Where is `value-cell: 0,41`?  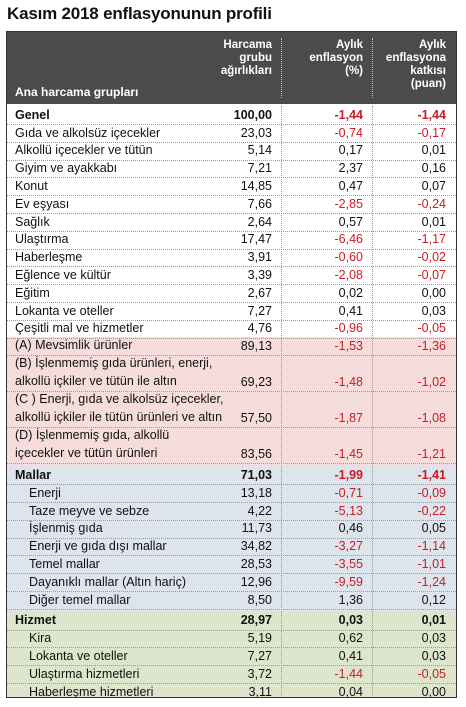 value-cell: 0,41 is located at coordinates (350, 656).